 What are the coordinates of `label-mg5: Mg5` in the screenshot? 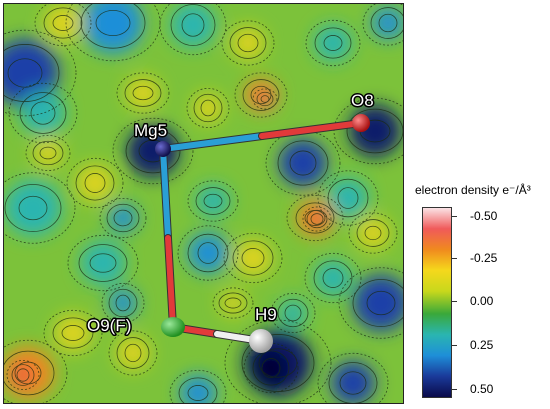 It's located at (150, 130).